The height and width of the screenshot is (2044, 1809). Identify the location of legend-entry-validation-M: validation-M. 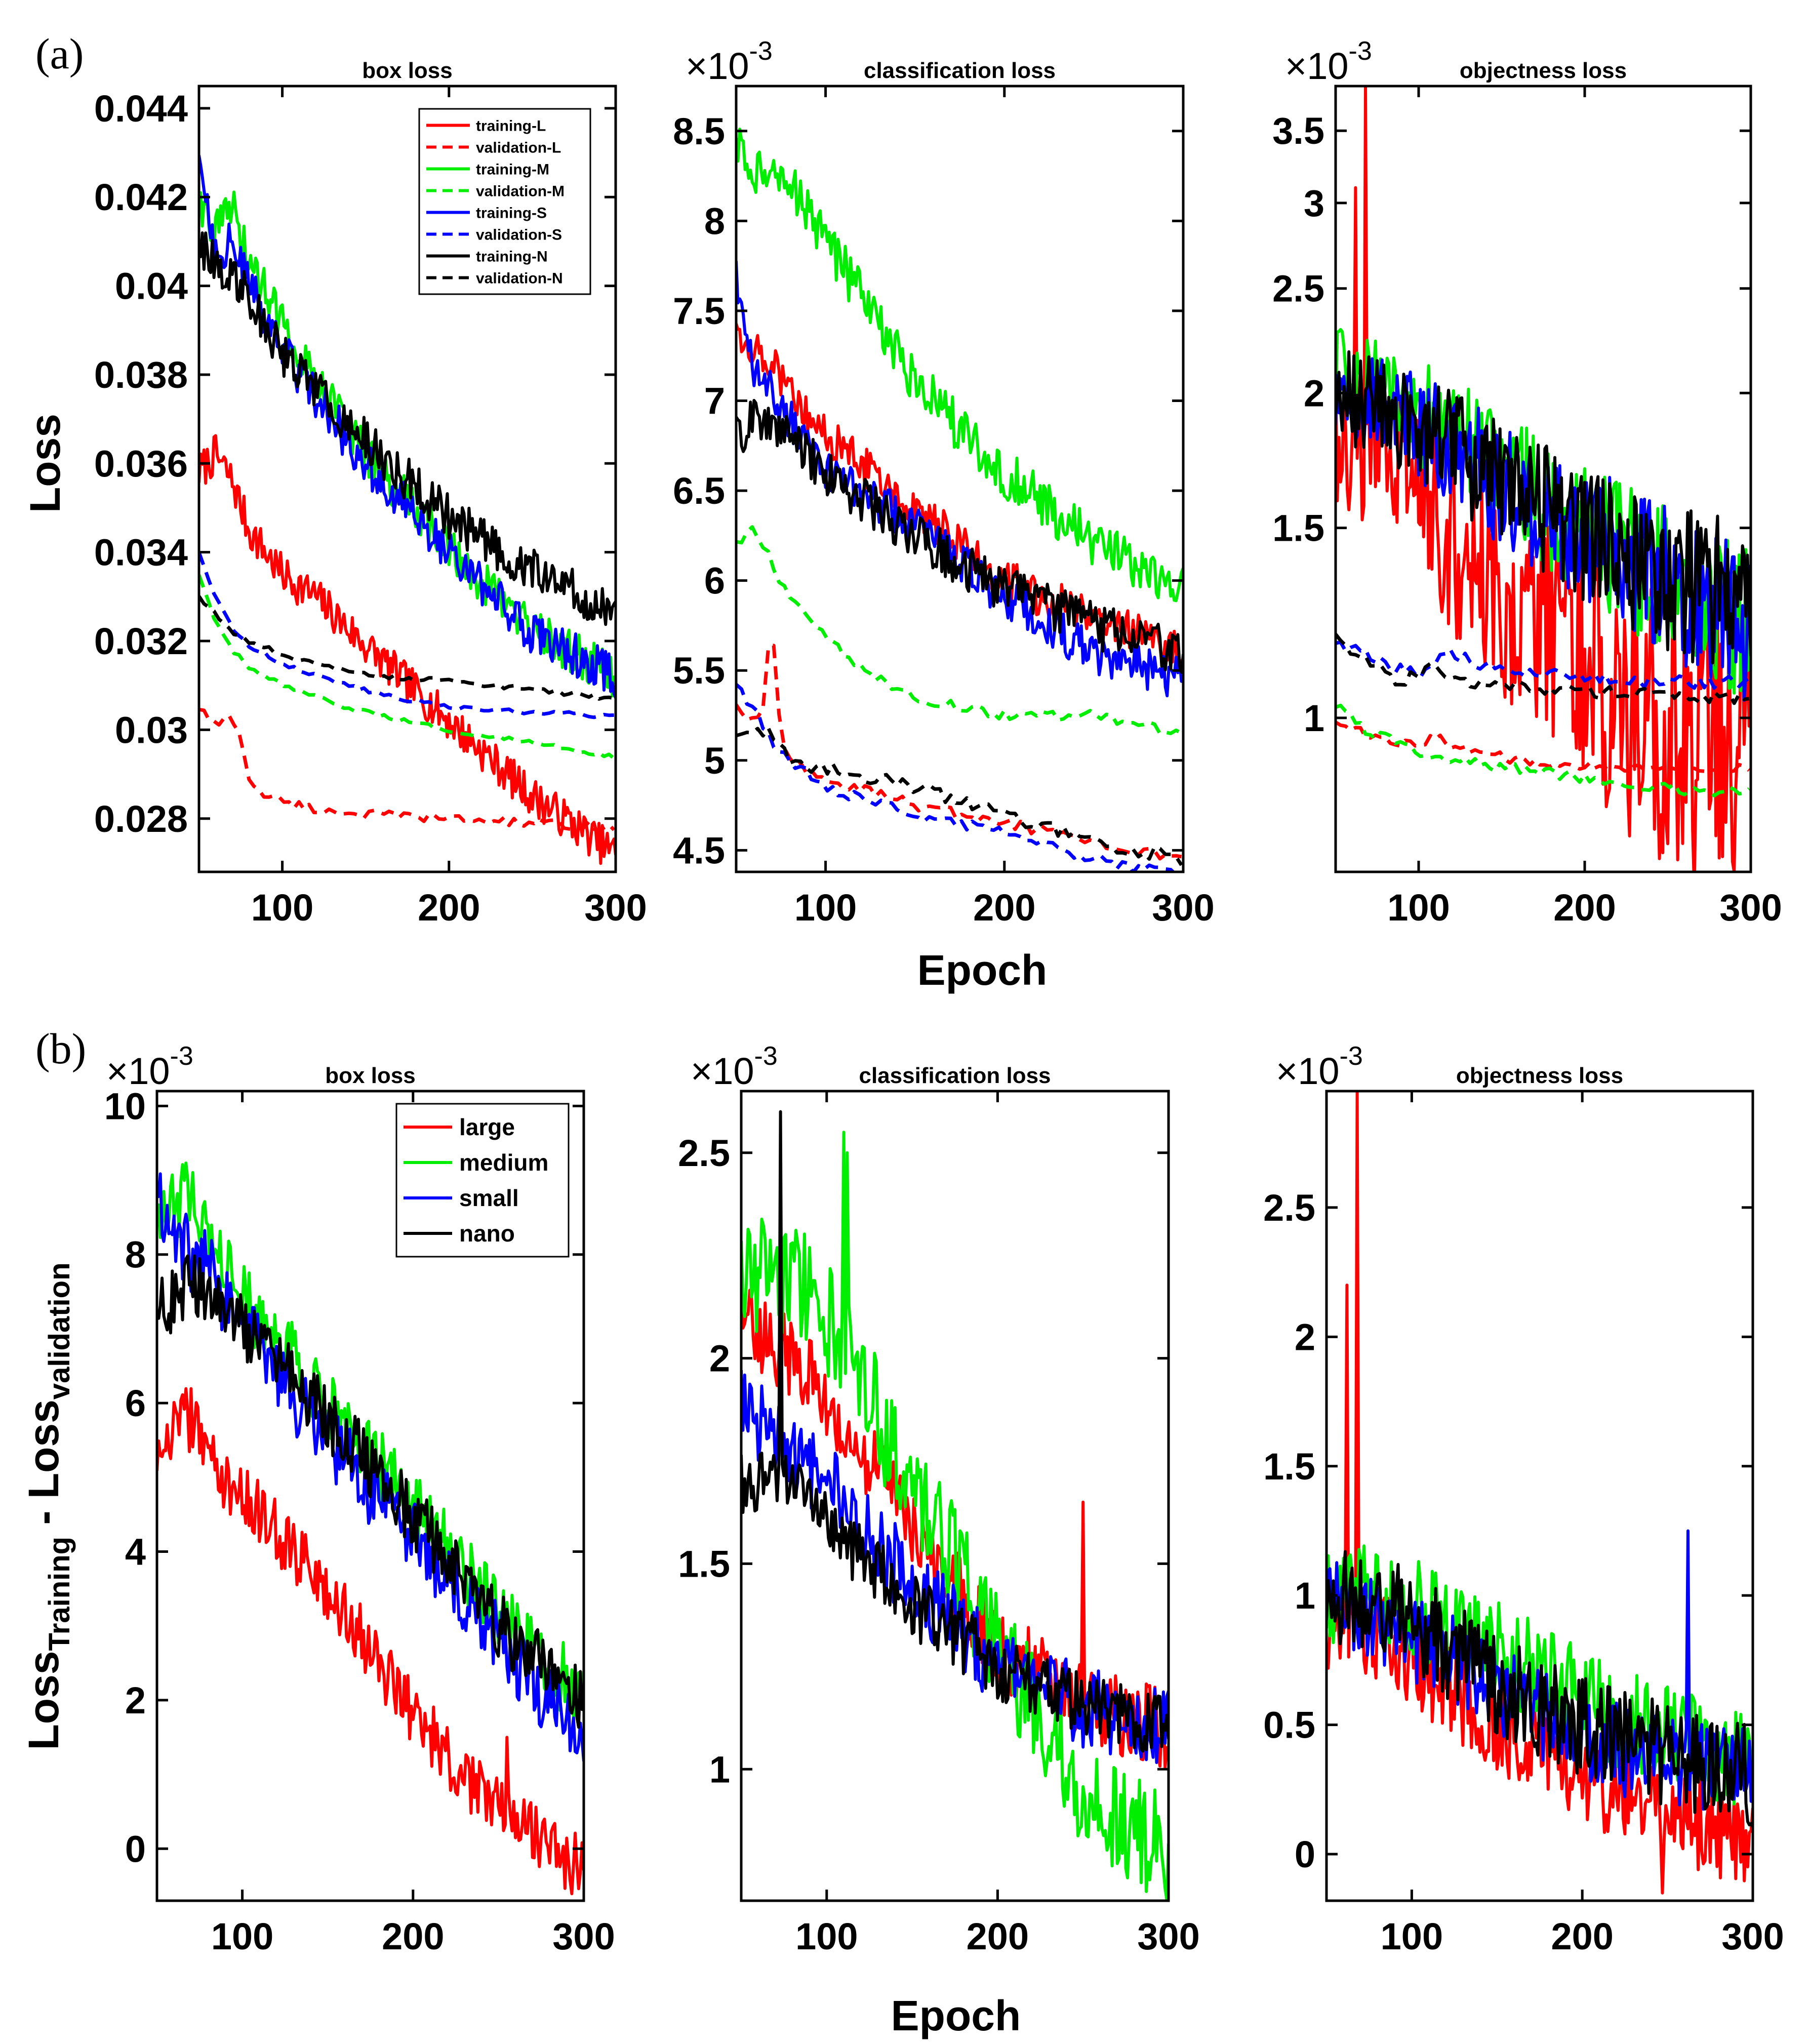
(520, 192).